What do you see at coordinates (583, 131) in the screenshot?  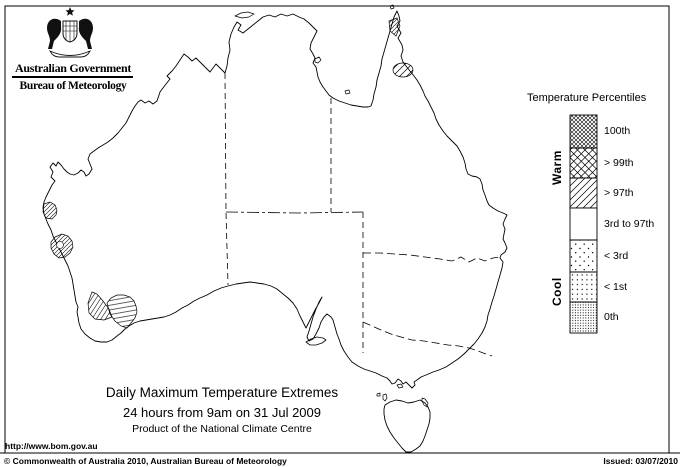 I see `legend-swatch-100th` at bounding box center [583, 131].